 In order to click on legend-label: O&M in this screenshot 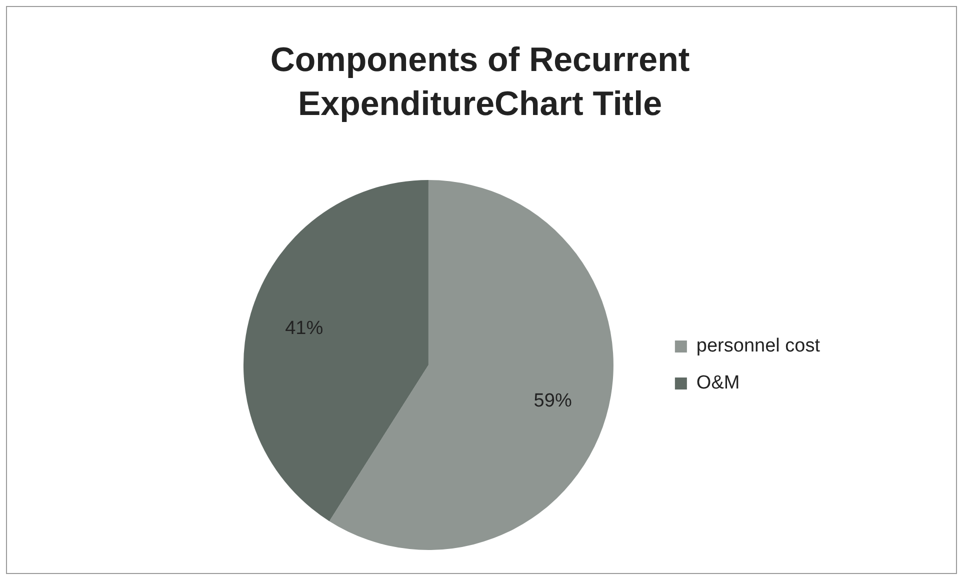, I will do `click(718, 383)`.